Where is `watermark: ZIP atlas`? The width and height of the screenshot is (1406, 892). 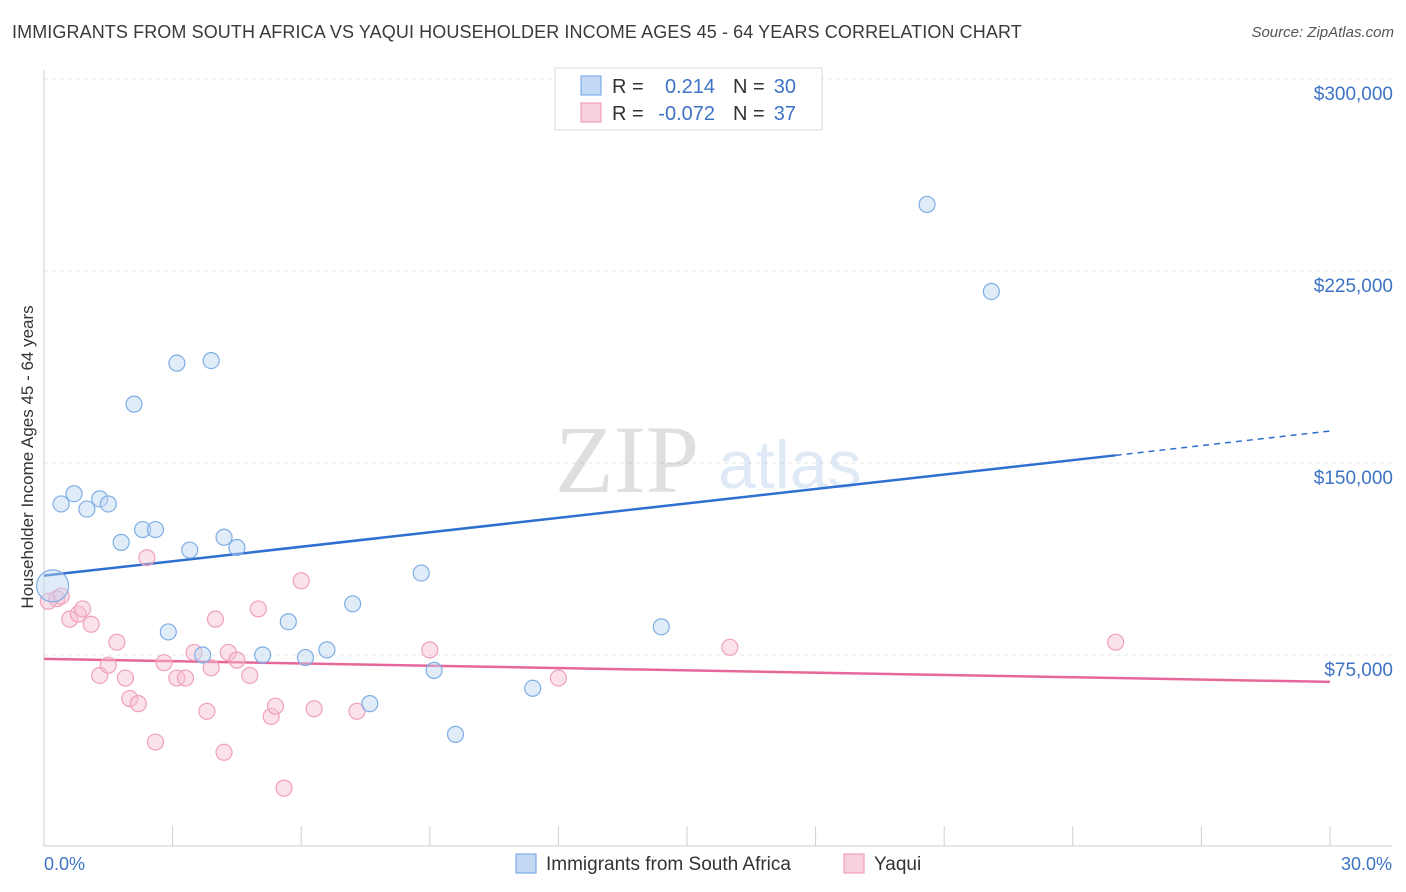 watermark: ZIP atlas is located at coordinates (708, 459).